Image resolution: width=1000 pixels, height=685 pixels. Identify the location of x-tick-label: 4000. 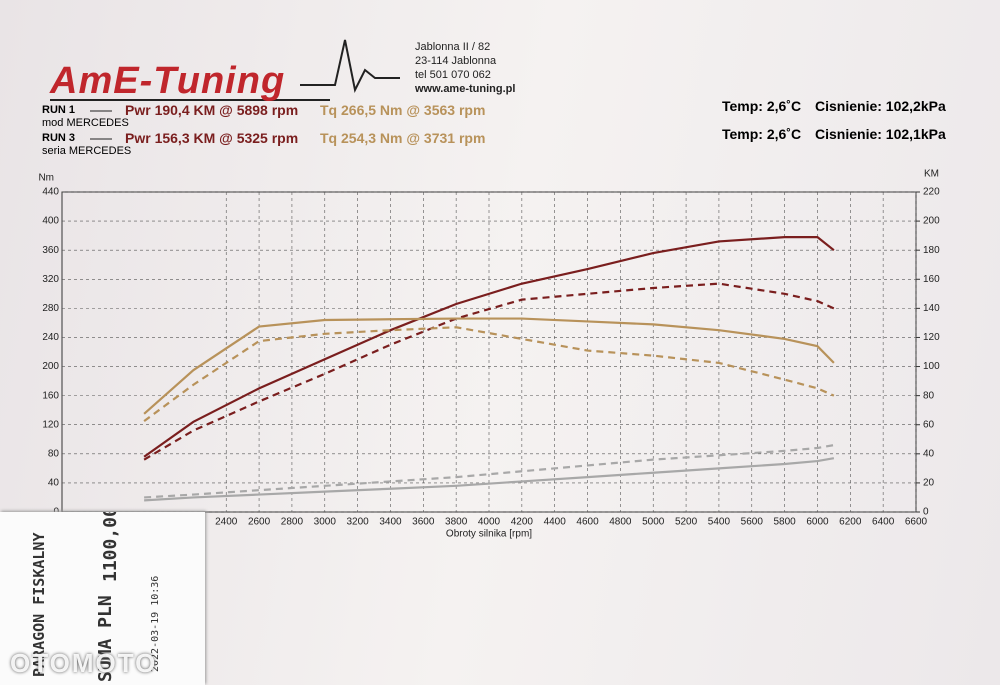
(489, 522).